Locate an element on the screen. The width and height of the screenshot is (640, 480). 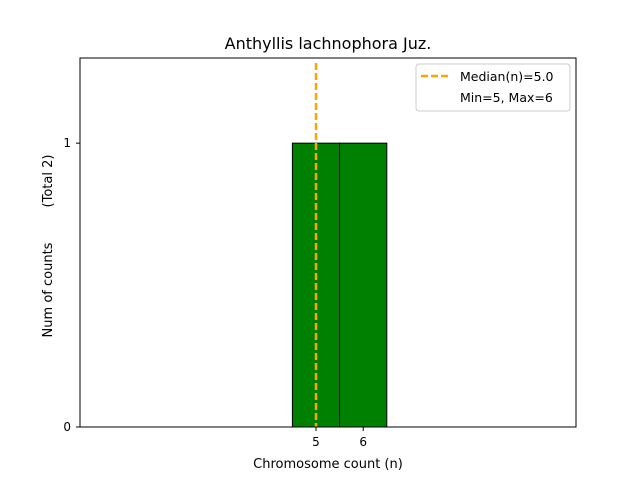
chart-title: Anthyllis lachnophora Juz. is located at coordinates (328, 43).